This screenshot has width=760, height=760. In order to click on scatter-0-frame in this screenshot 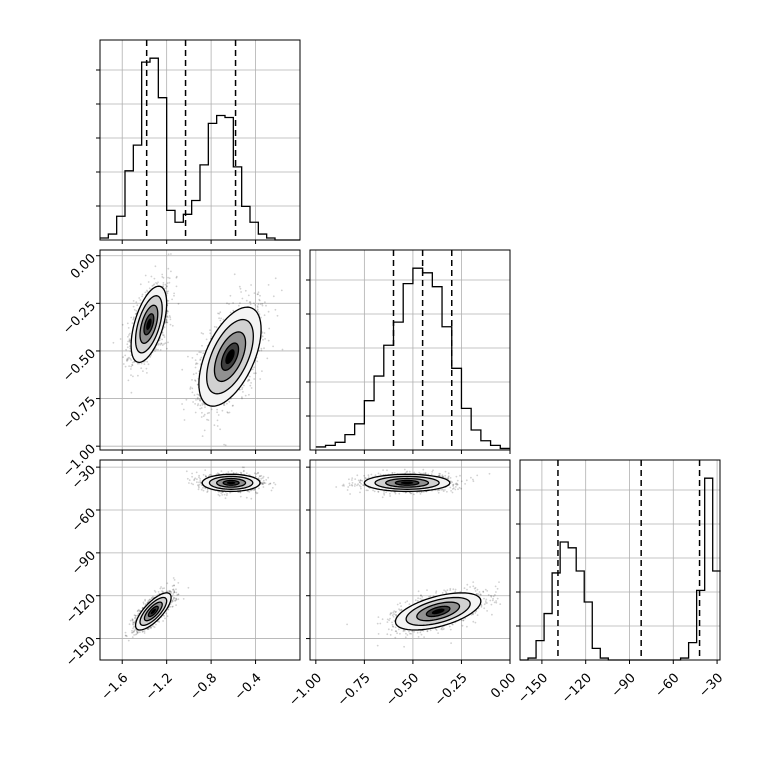, I will do `click(200, 350)`.